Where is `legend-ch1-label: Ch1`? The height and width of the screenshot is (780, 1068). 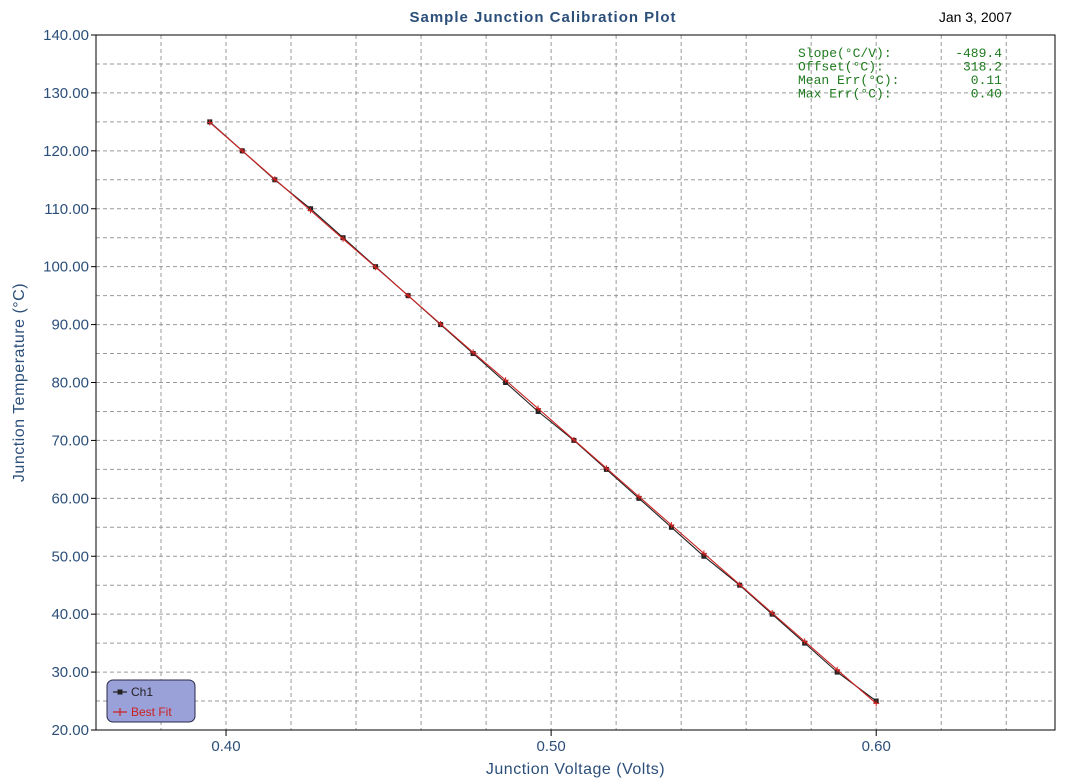
legend-ch1-label: Ch1 is located at coordinates (142, 692).